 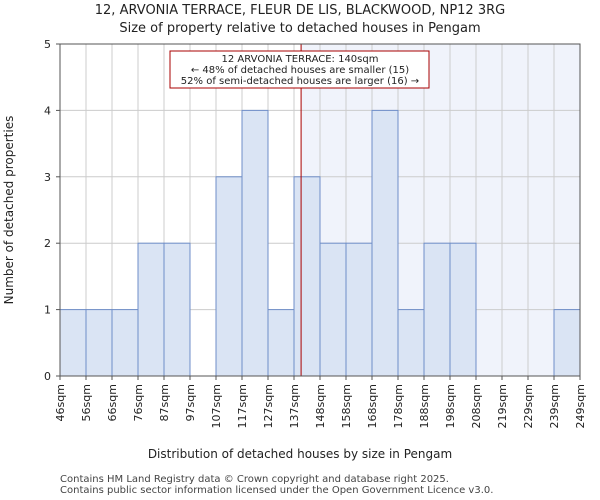 What do you see at coordinates (450, 406) in the screenshot?
I see `x-tick-label: 198sqm` at bounding box center [450, 406].